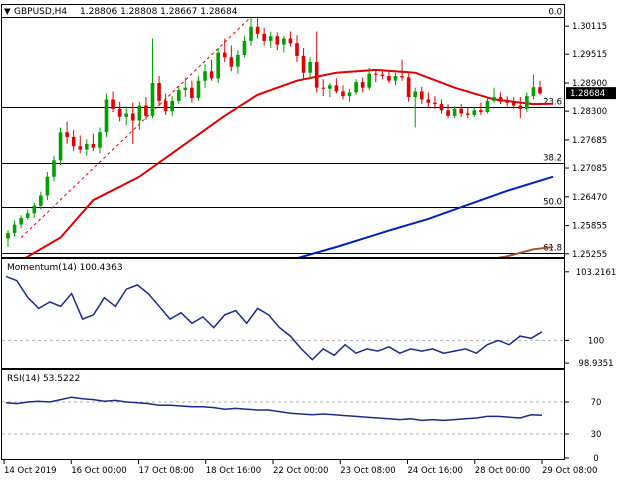 The image size is (640, 483). Describe the element at coordinates (43, 379) in the screenshot. I see `rsi-label: RSI(14) 53.5222` at that location.